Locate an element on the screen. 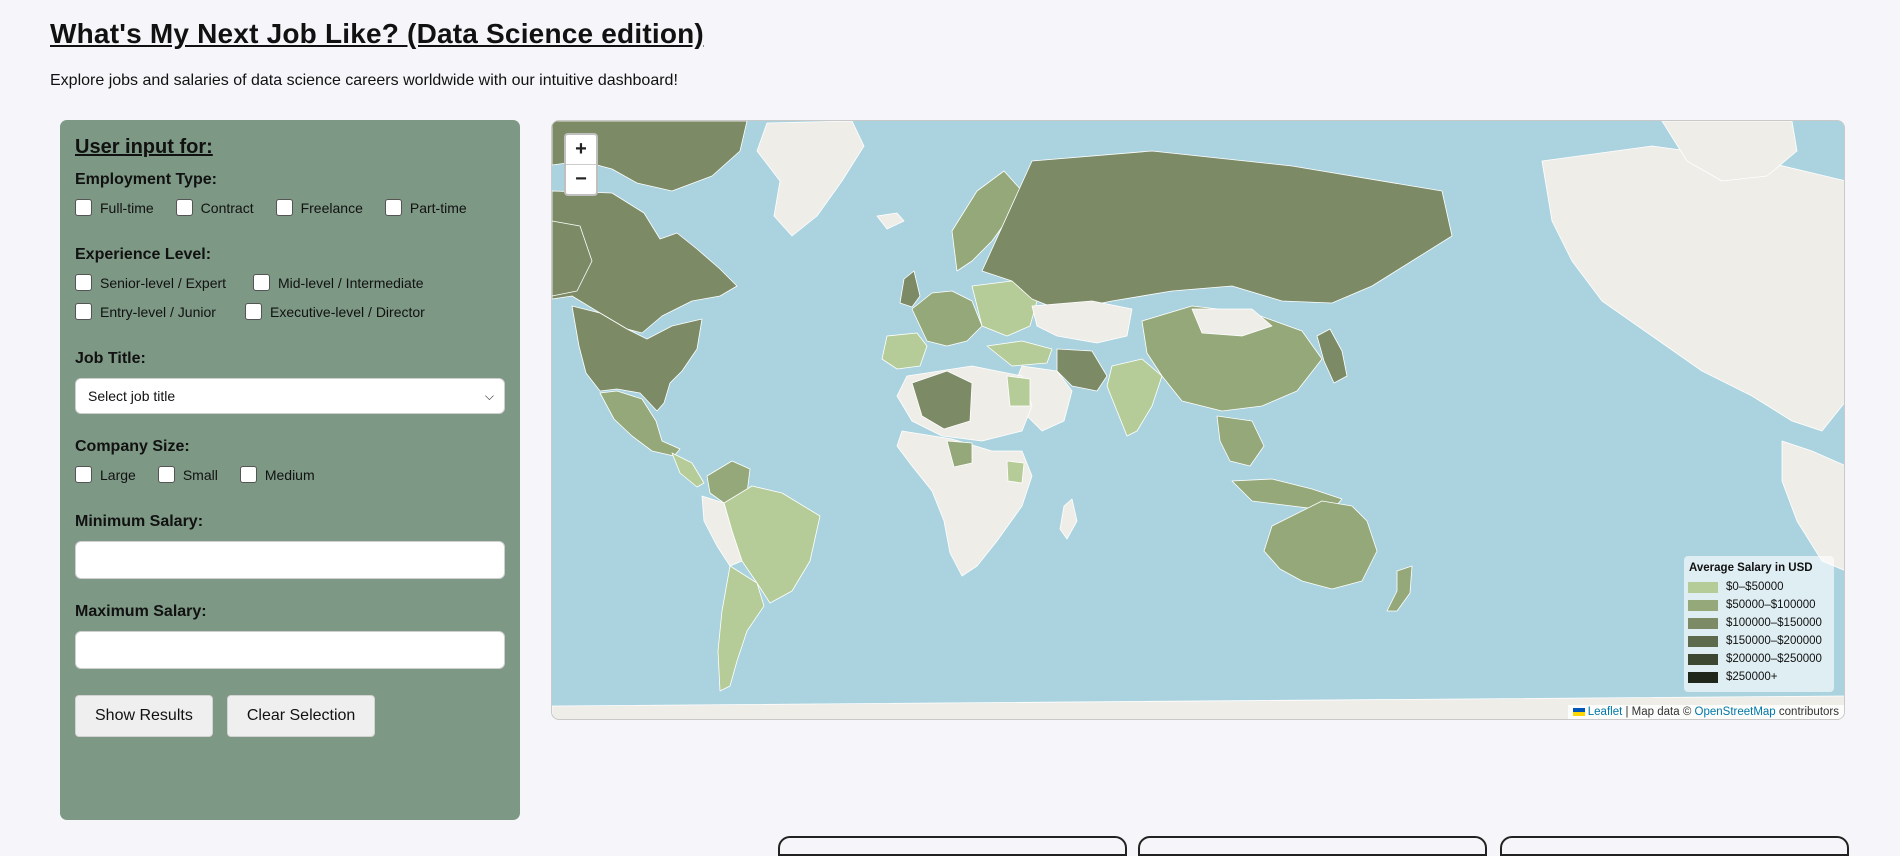 Image resolution: width=1900 pixels, height=856 pixels. ukraine-flag-icon is located at coordinates (1578, 711).